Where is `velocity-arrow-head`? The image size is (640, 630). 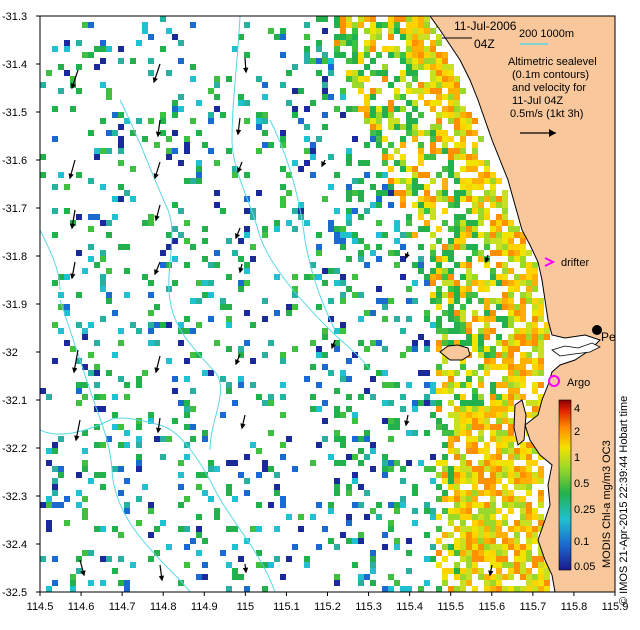 velocity-arrow-head is located at coordinates (155, 80).